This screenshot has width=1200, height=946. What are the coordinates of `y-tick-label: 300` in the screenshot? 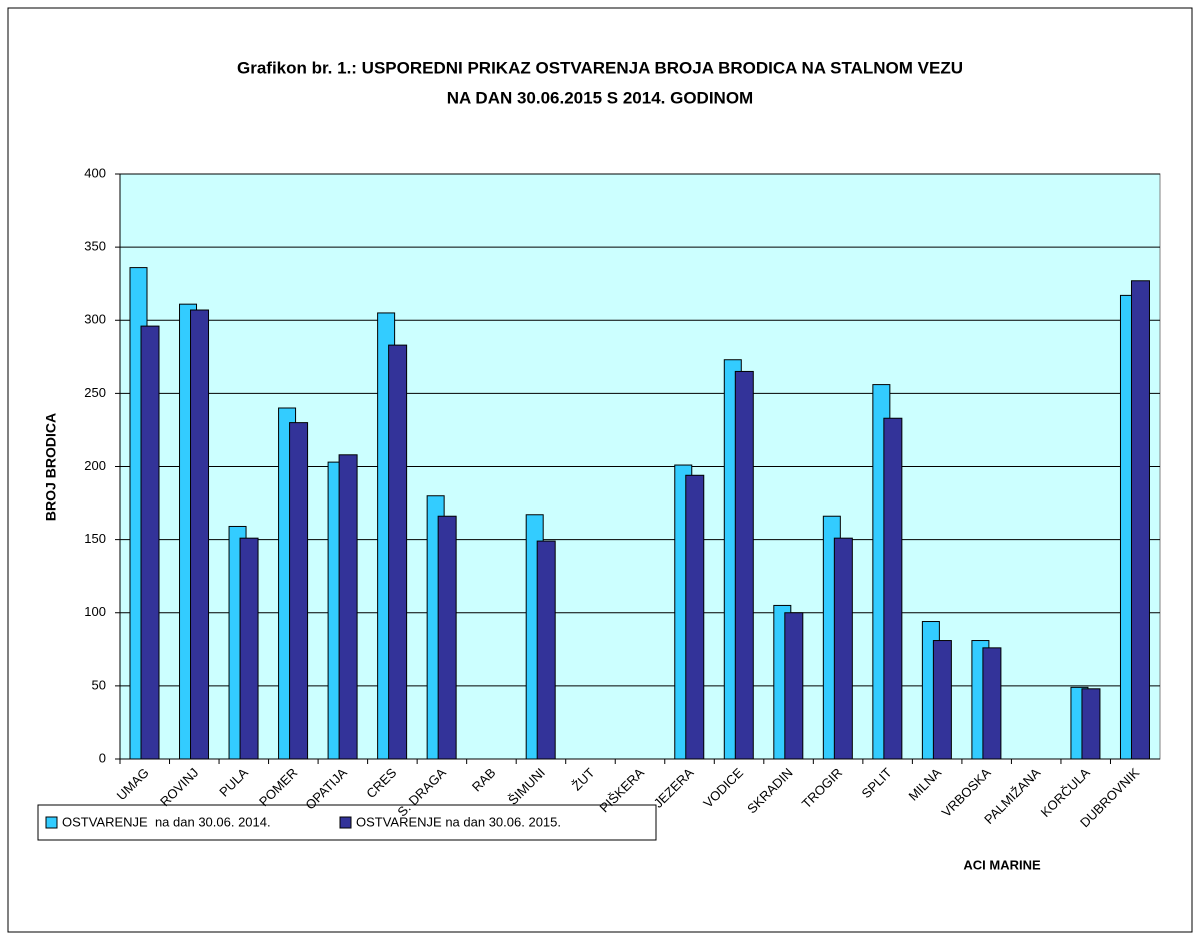 It's located at (95, 319).